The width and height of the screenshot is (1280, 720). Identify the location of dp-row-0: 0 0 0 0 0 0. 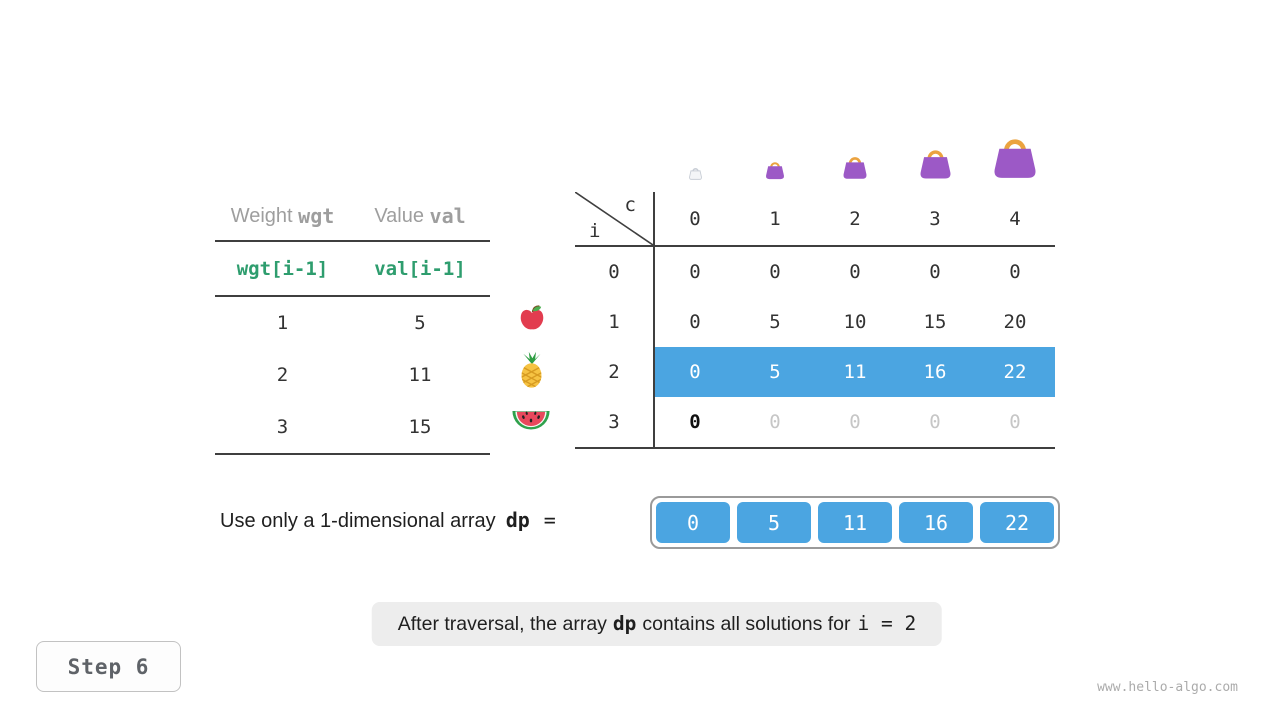
(815, 272).